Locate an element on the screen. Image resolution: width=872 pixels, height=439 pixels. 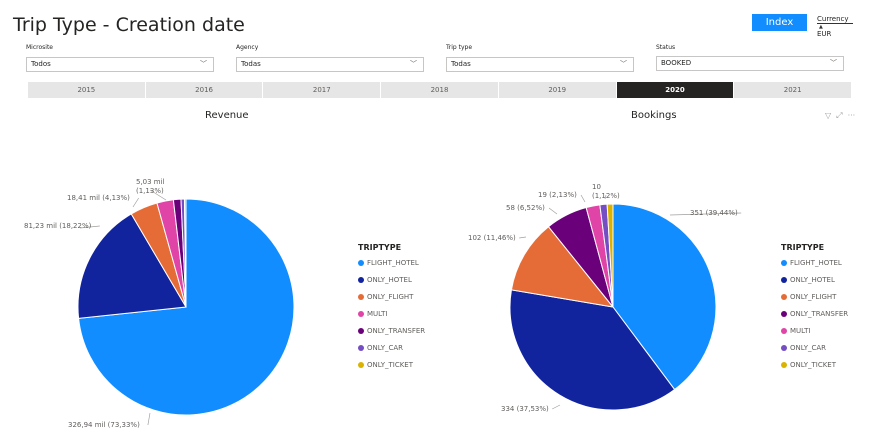
agency-value: Todas is located at coordinates (251, 64).